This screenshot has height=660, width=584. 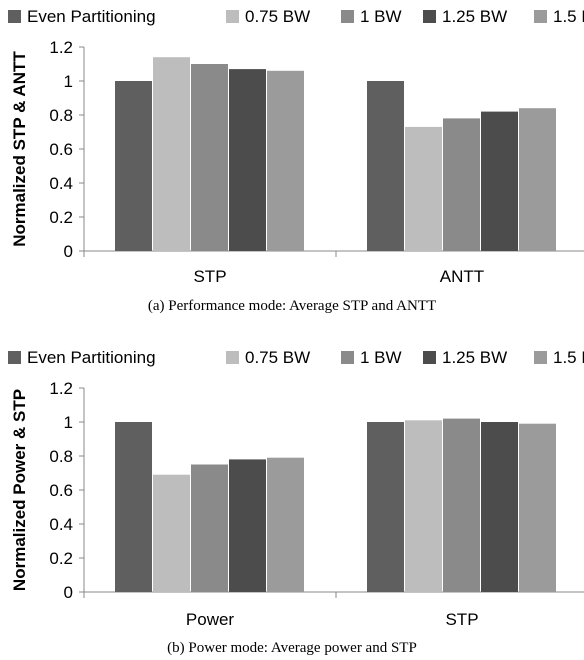 What do you see at coordinates (461, 619) in the screenshot?
I see `category-label-1: STP` at bounding box center [461, 619].